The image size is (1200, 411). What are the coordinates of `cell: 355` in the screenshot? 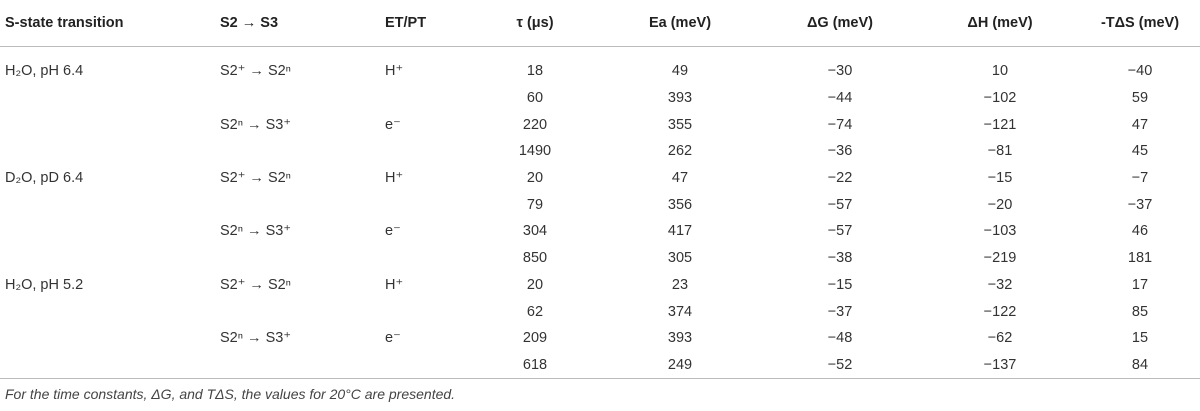 It's located at (680, 124).